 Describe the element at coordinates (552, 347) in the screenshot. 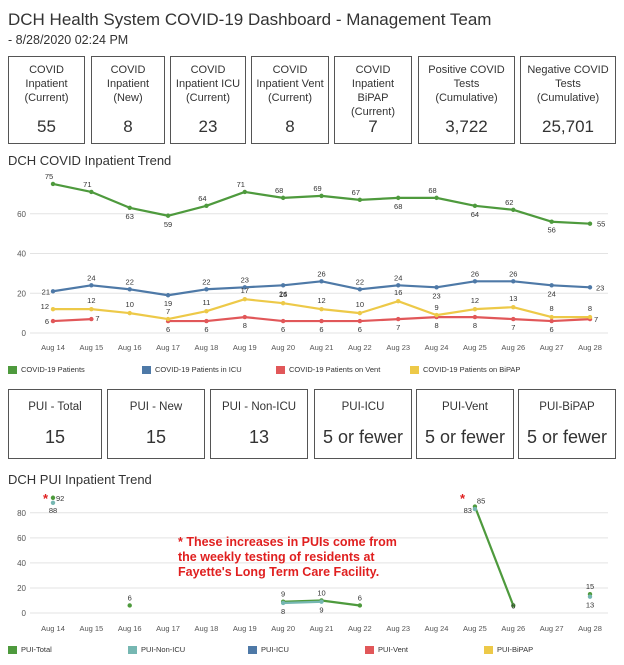

I see `x-tick-label: Aug 27` at that location.